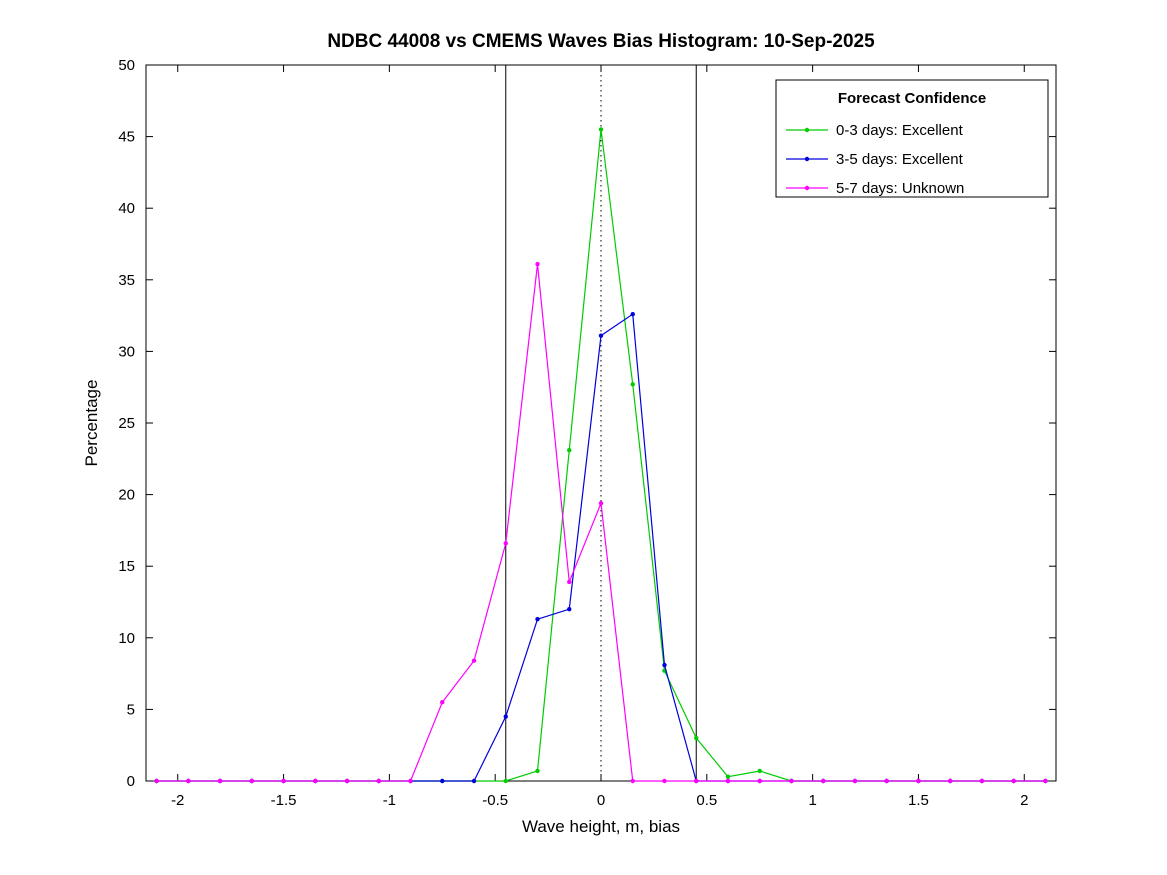 This screenshot has width=1167, height=875. Describe the element at coordinates (912, 98) in the screenshot. I see `legend-title: Forecast Confidence` at that location.